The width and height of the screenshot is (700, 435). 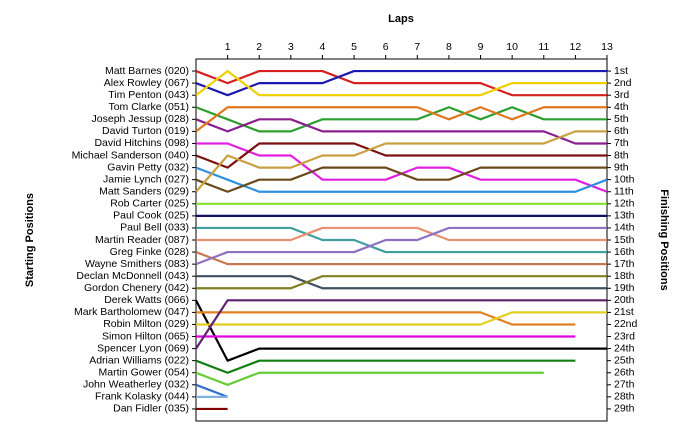 I want to click on x-tick-label: 9, so click(x=481, y=47).